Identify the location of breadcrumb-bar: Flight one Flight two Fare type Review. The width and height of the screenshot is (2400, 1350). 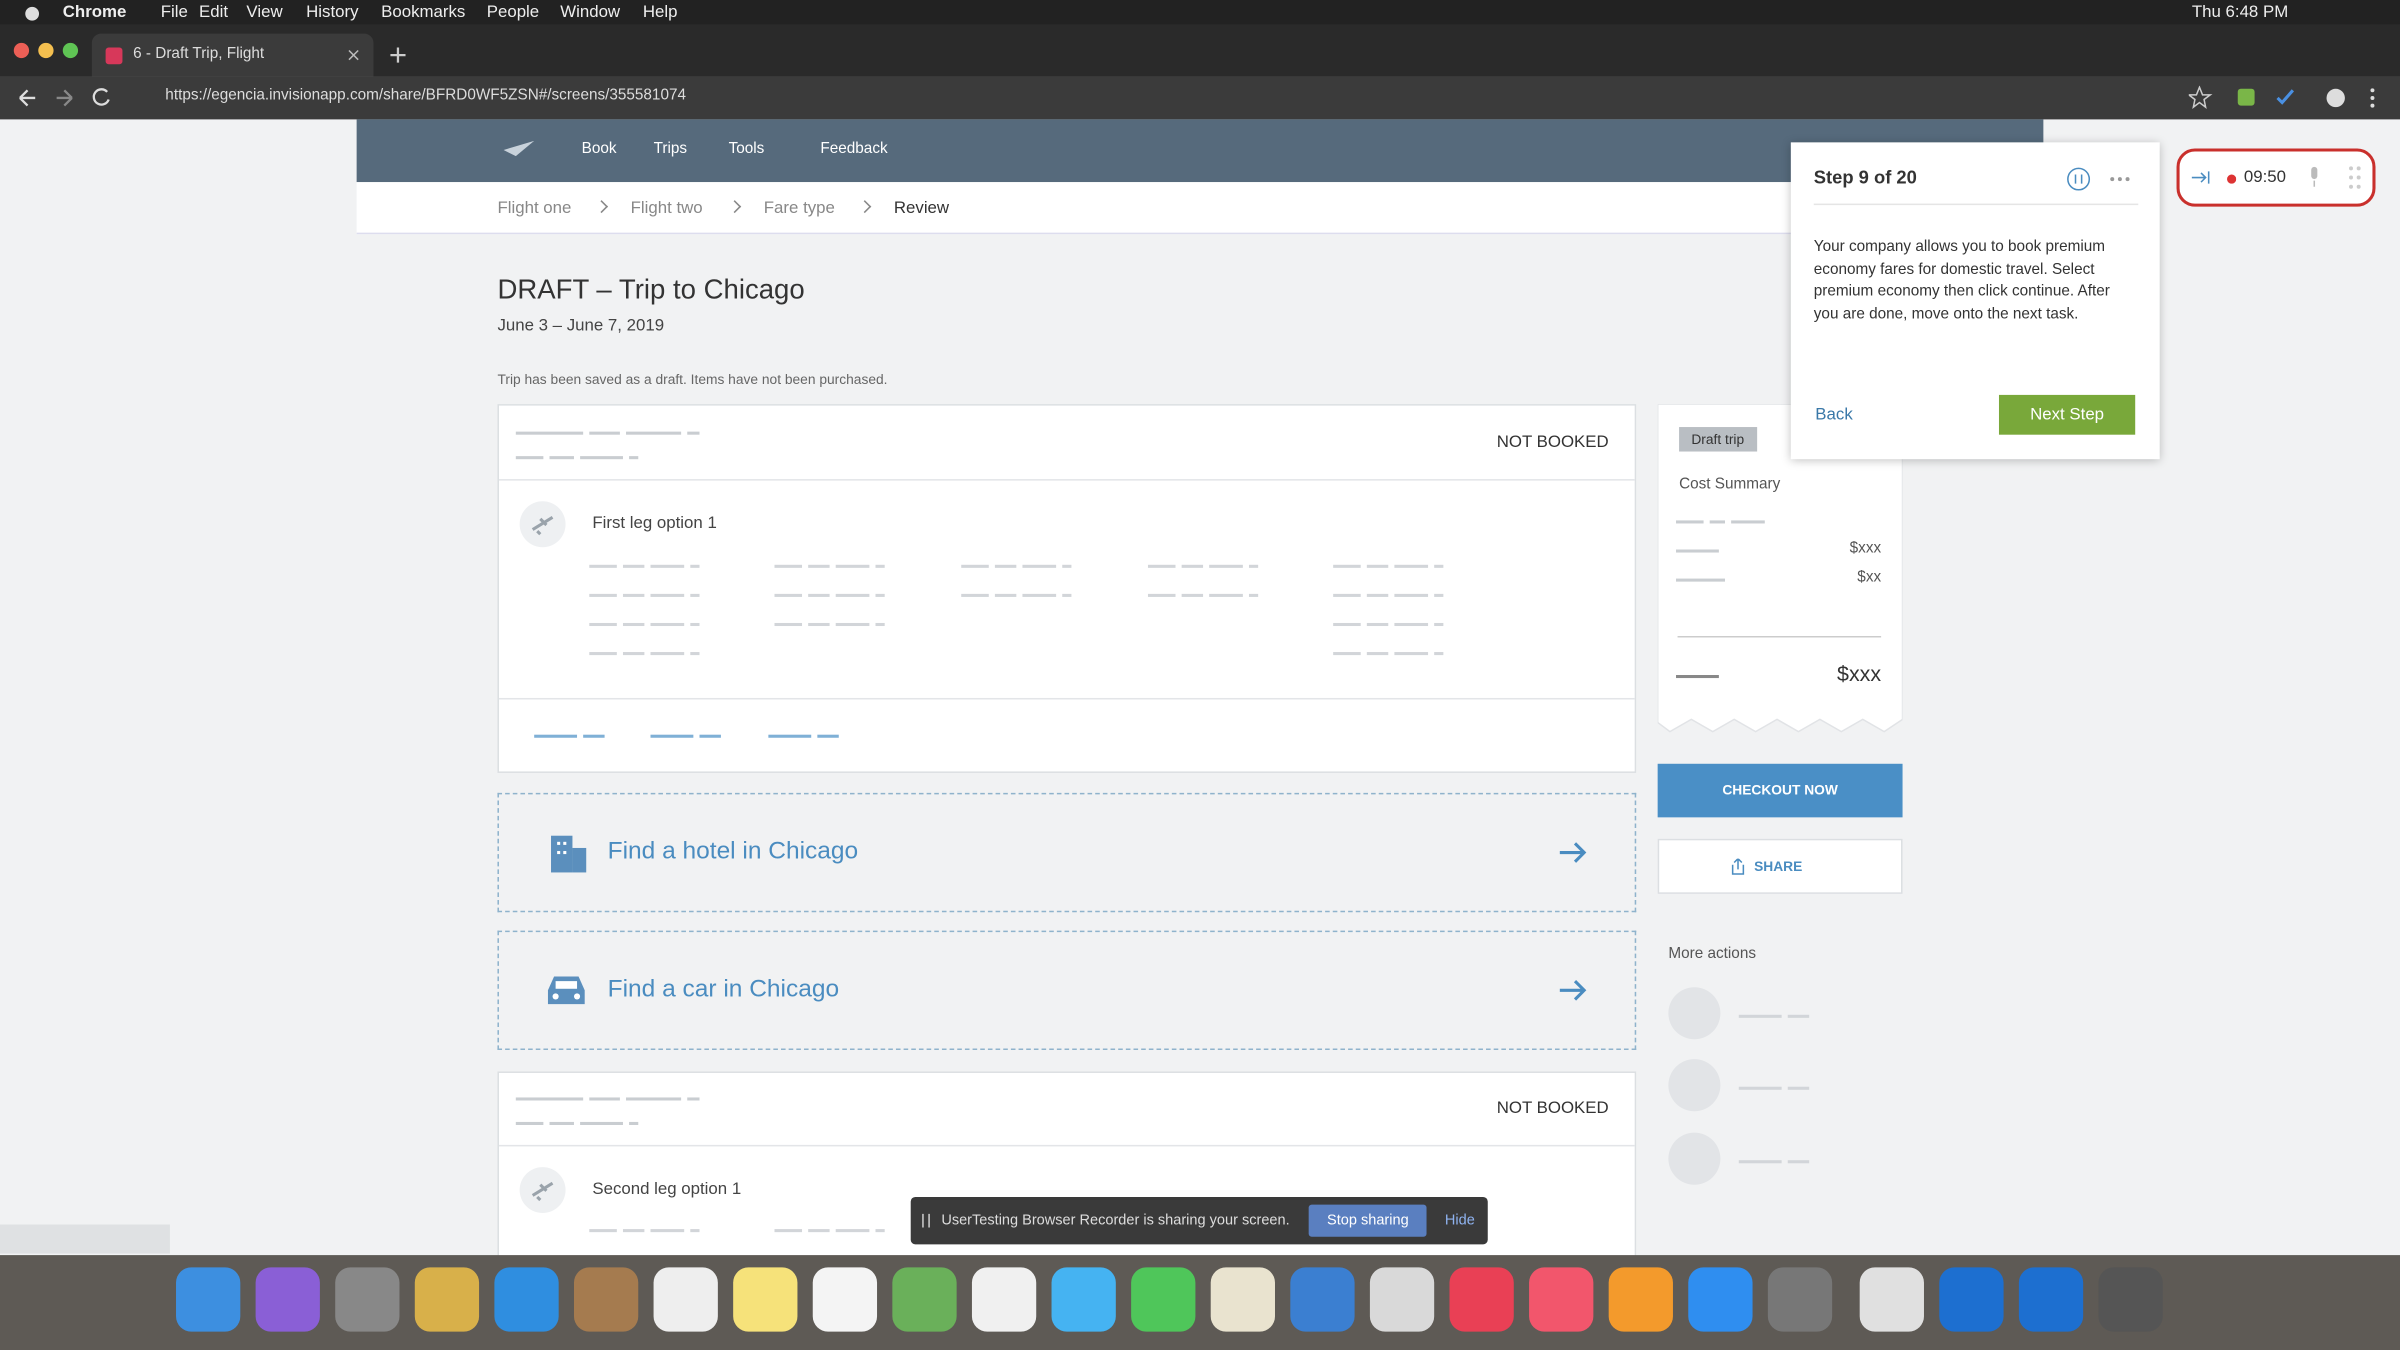
(1200, 208).